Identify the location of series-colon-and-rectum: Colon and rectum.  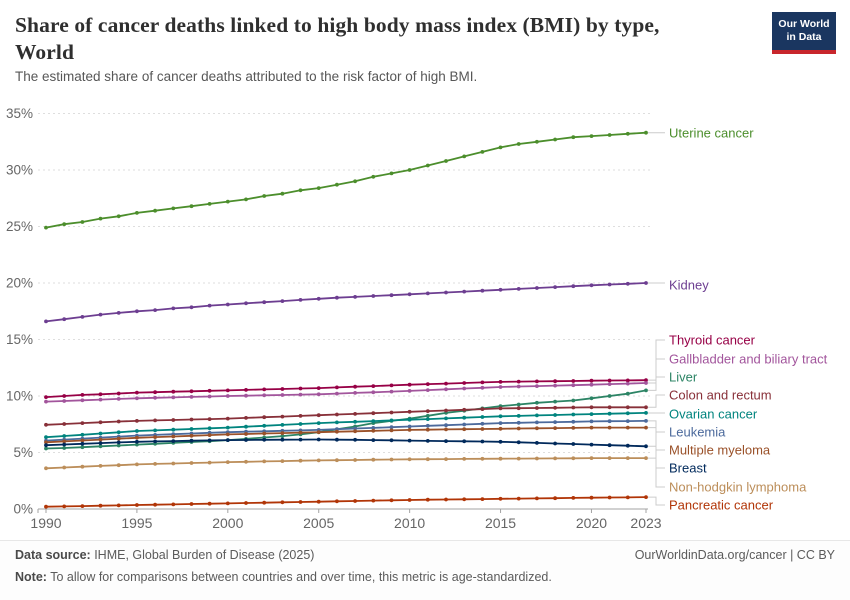
(408, 407).